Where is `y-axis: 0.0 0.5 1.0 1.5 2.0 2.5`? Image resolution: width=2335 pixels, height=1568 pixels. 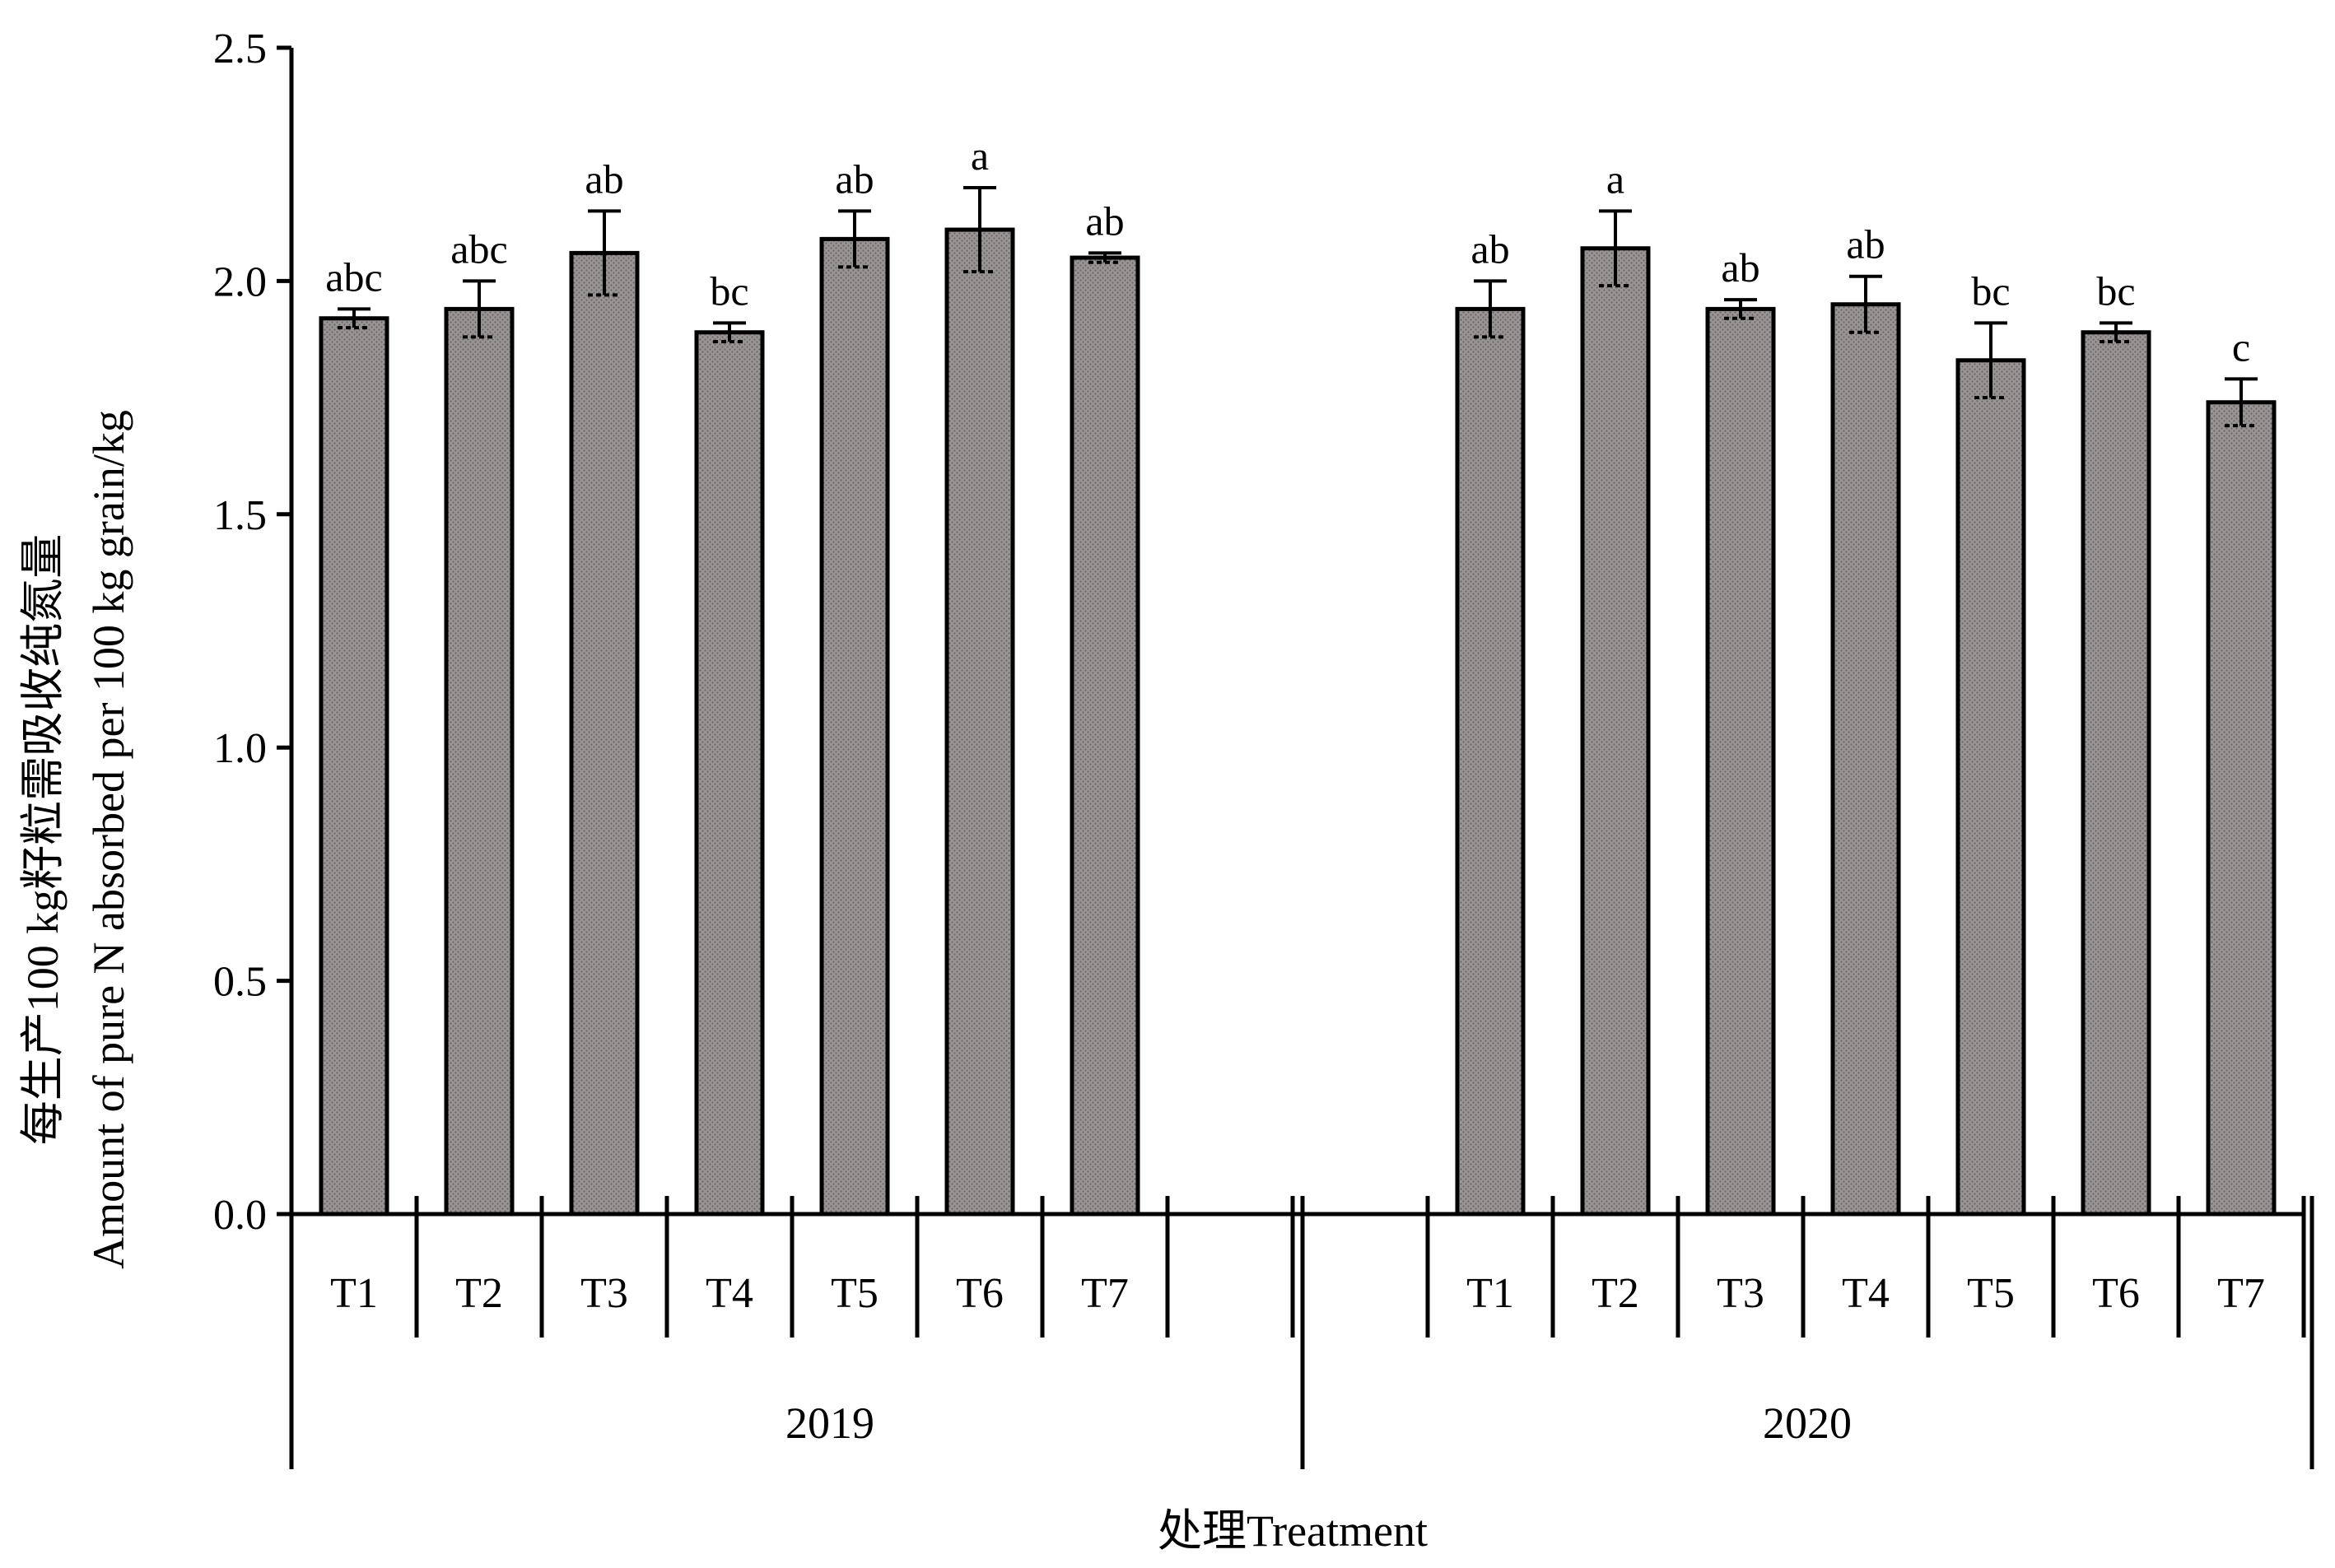 y-axis: 0.0 0.5 1.0 1.5 2.0 2.5 is located at coordinates (254, 632).